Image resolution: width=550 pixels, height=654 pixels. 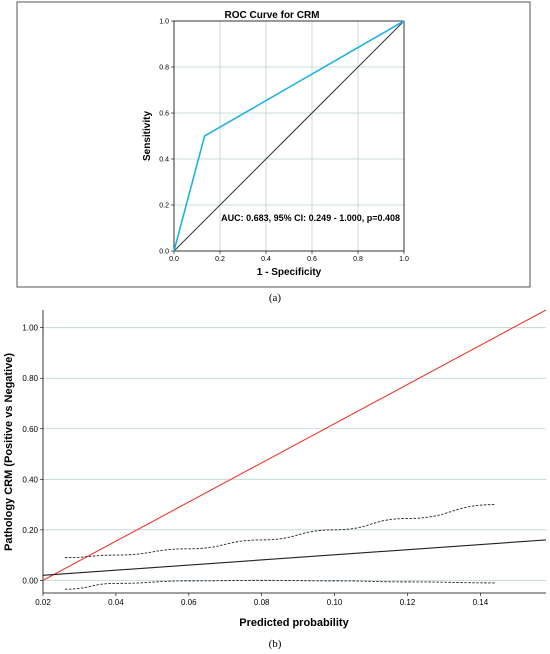 I want to click on calibration-y-tick-label: 1.00, so click(x=30, y=328).